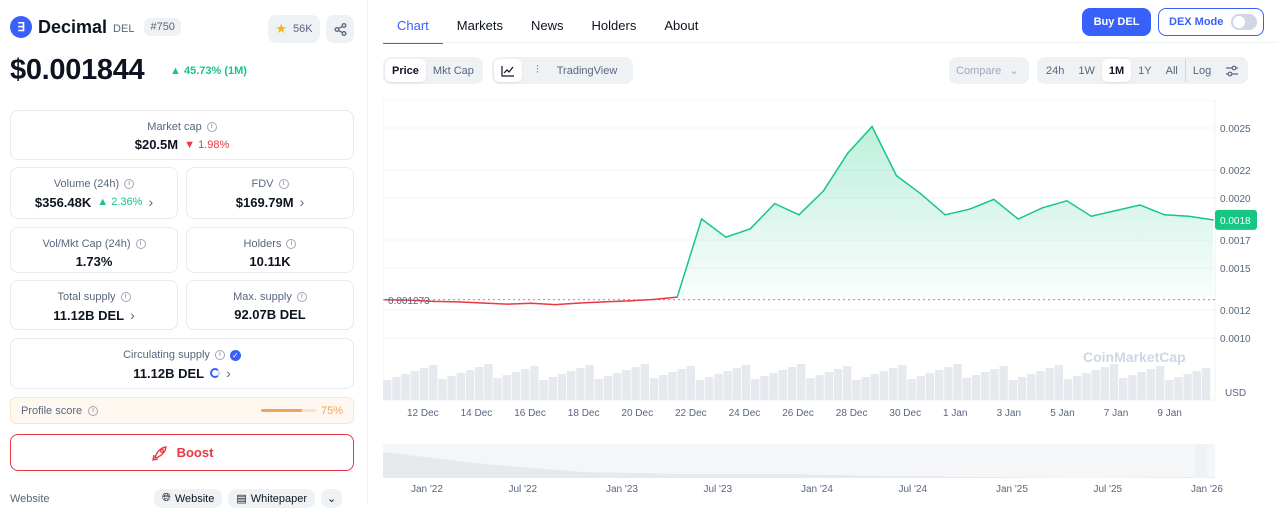  I want to click on watchlist-count: 56K, so click(303, 29).